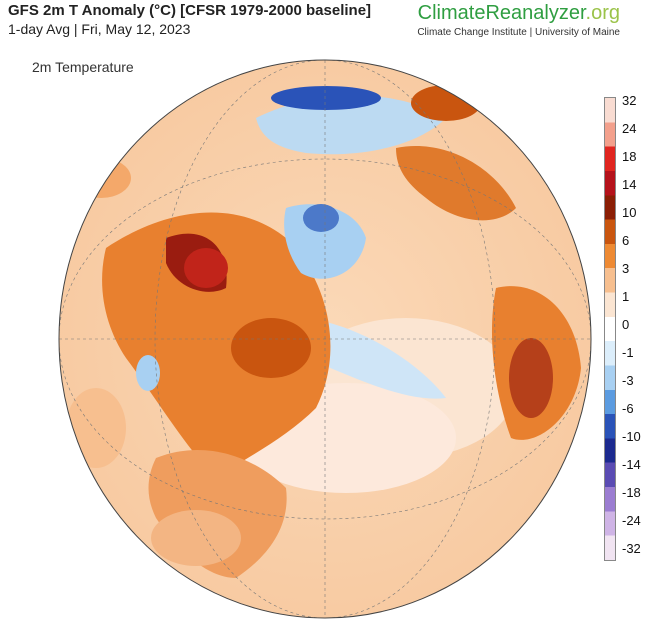  Describe the element at coordinates (610, 329) in the screenshot. I see `colorbar` at that location.